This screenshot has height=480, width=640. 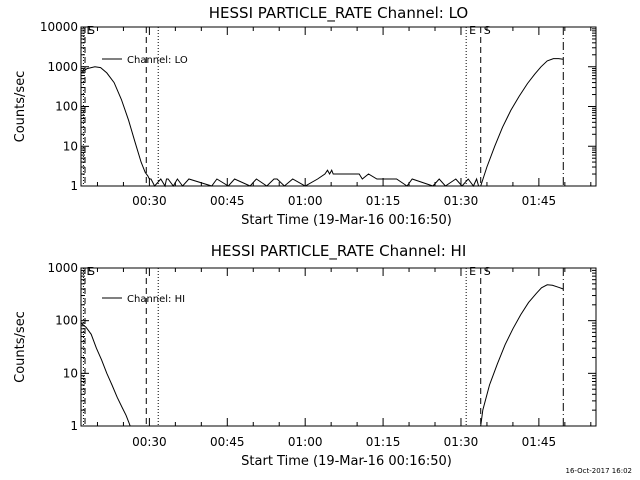 What do you see at coordinates (383, 201) in the screenshot?
I see `panel-1-x-tick-label: 01:15` at bounding box center [383, 201].